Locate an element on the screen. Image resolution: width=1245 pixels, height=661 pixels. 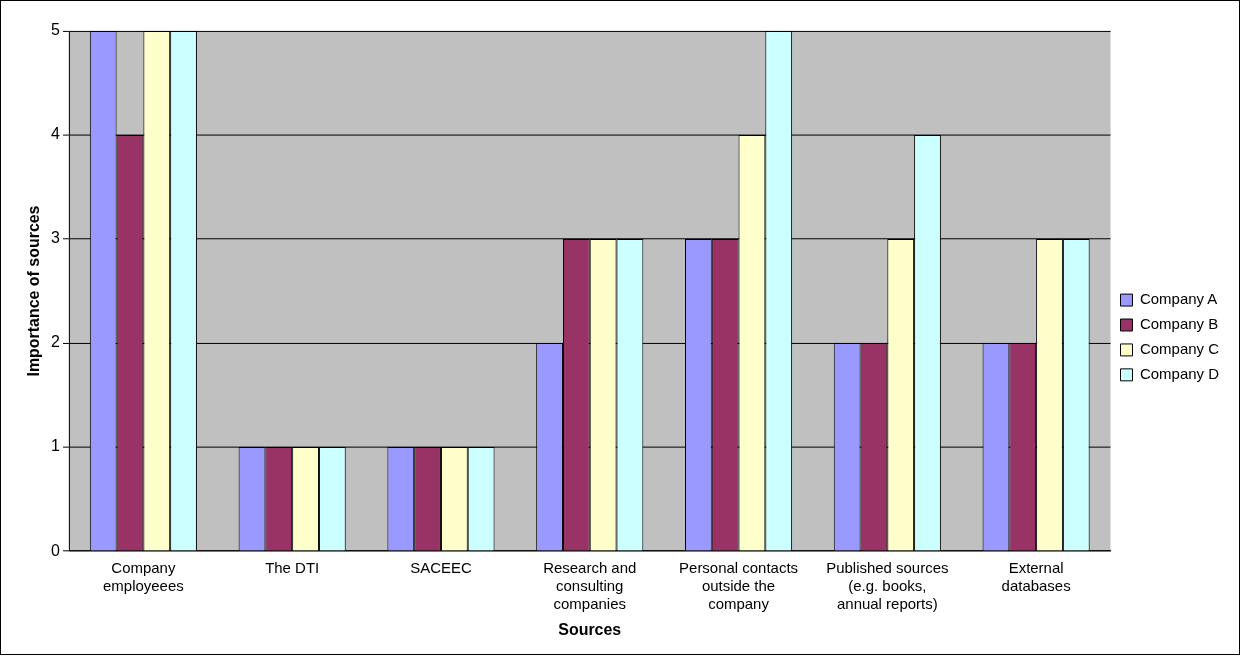
y-tick-label: 4 is located at coordinates (56, 134).